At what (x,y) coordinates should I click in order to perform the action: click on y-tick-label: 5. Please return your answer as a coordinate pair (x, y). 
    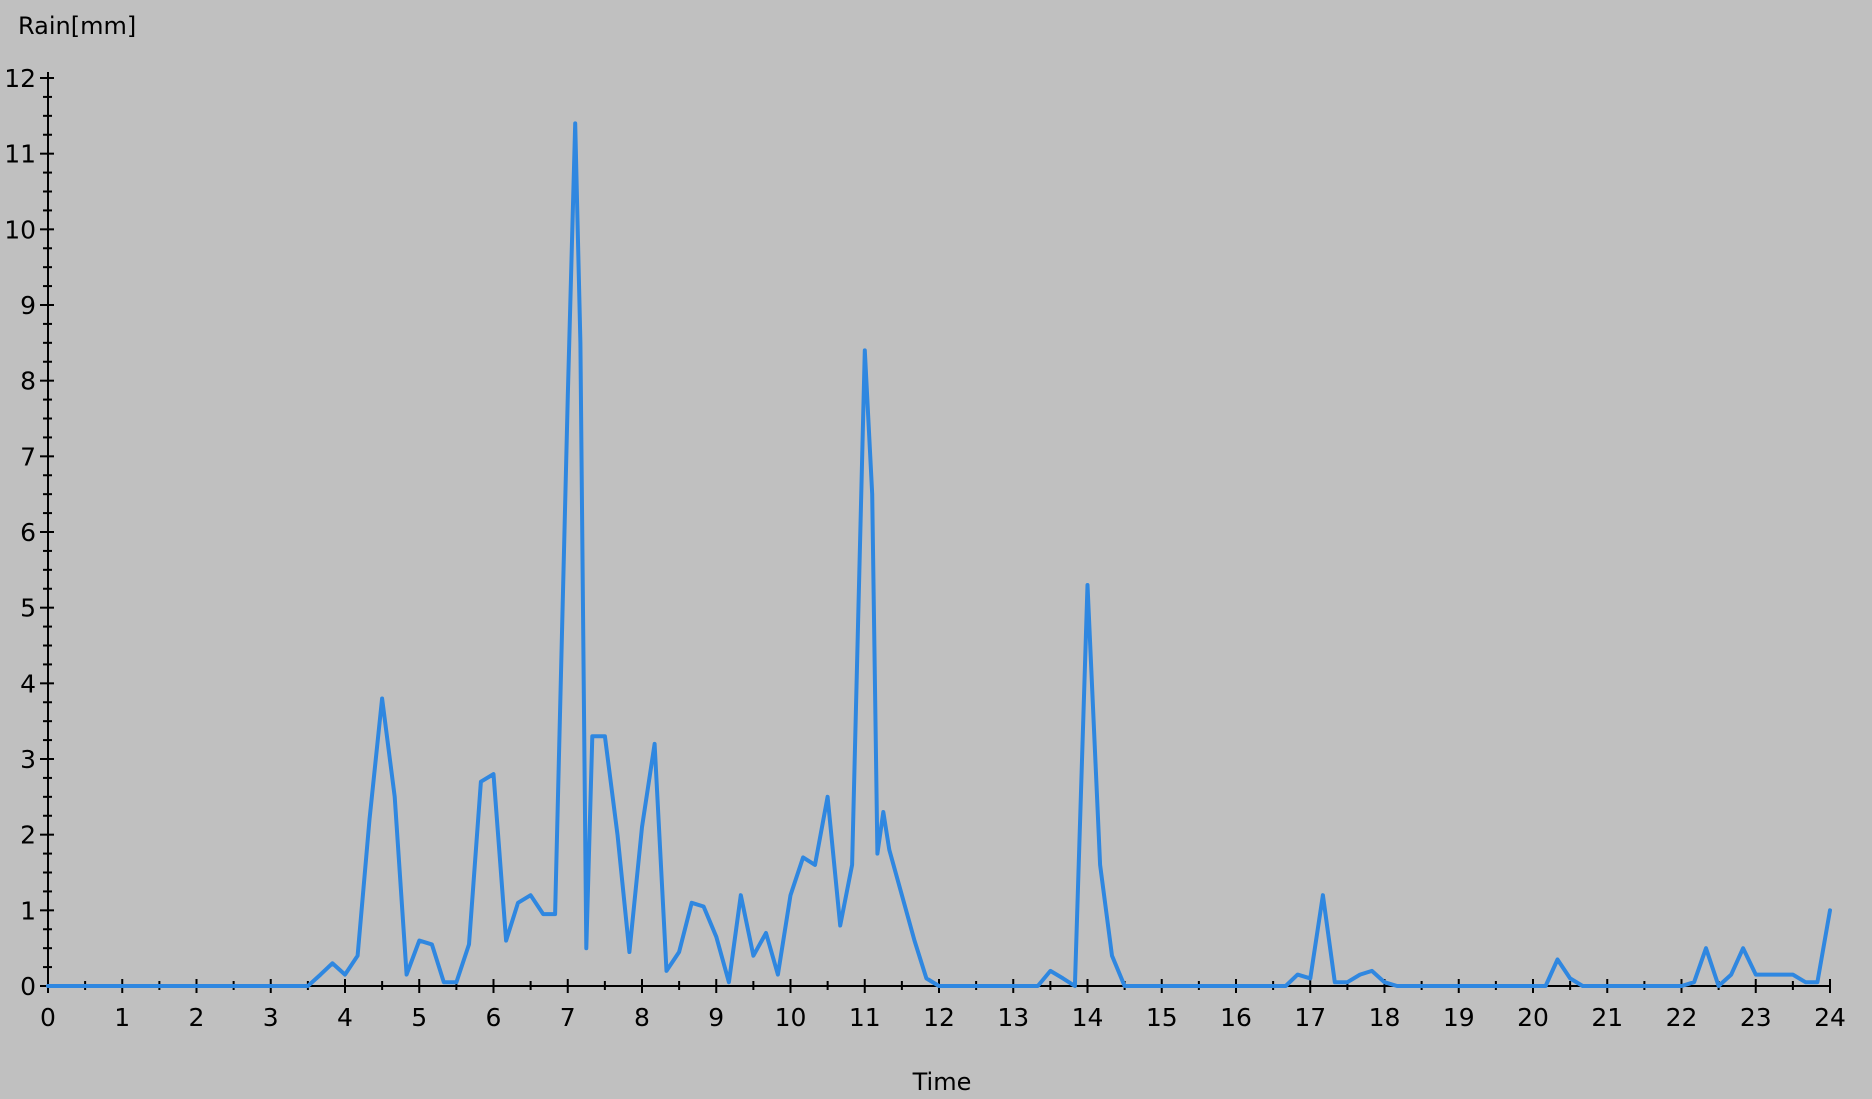
    Looking at the image, I should click on (28, 608).